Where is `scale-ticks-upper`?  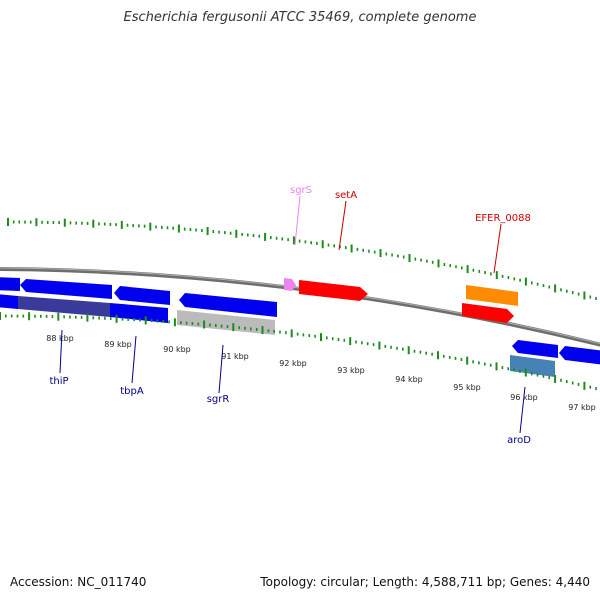
scale-ticks-upper is located at coordinates (302, 259).